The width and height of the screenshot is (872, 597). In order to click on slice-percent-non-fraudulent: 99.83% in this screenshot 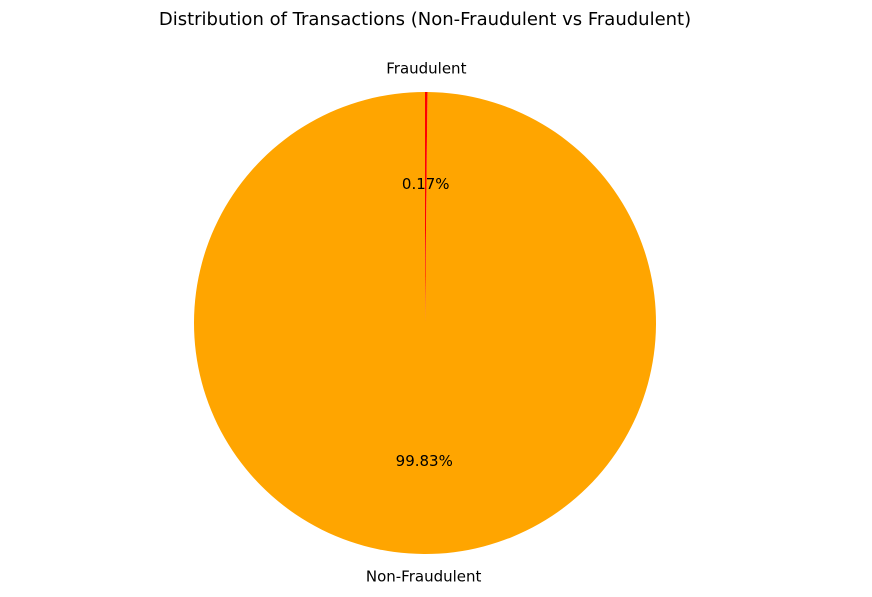, I will do `click(424, 461)`.